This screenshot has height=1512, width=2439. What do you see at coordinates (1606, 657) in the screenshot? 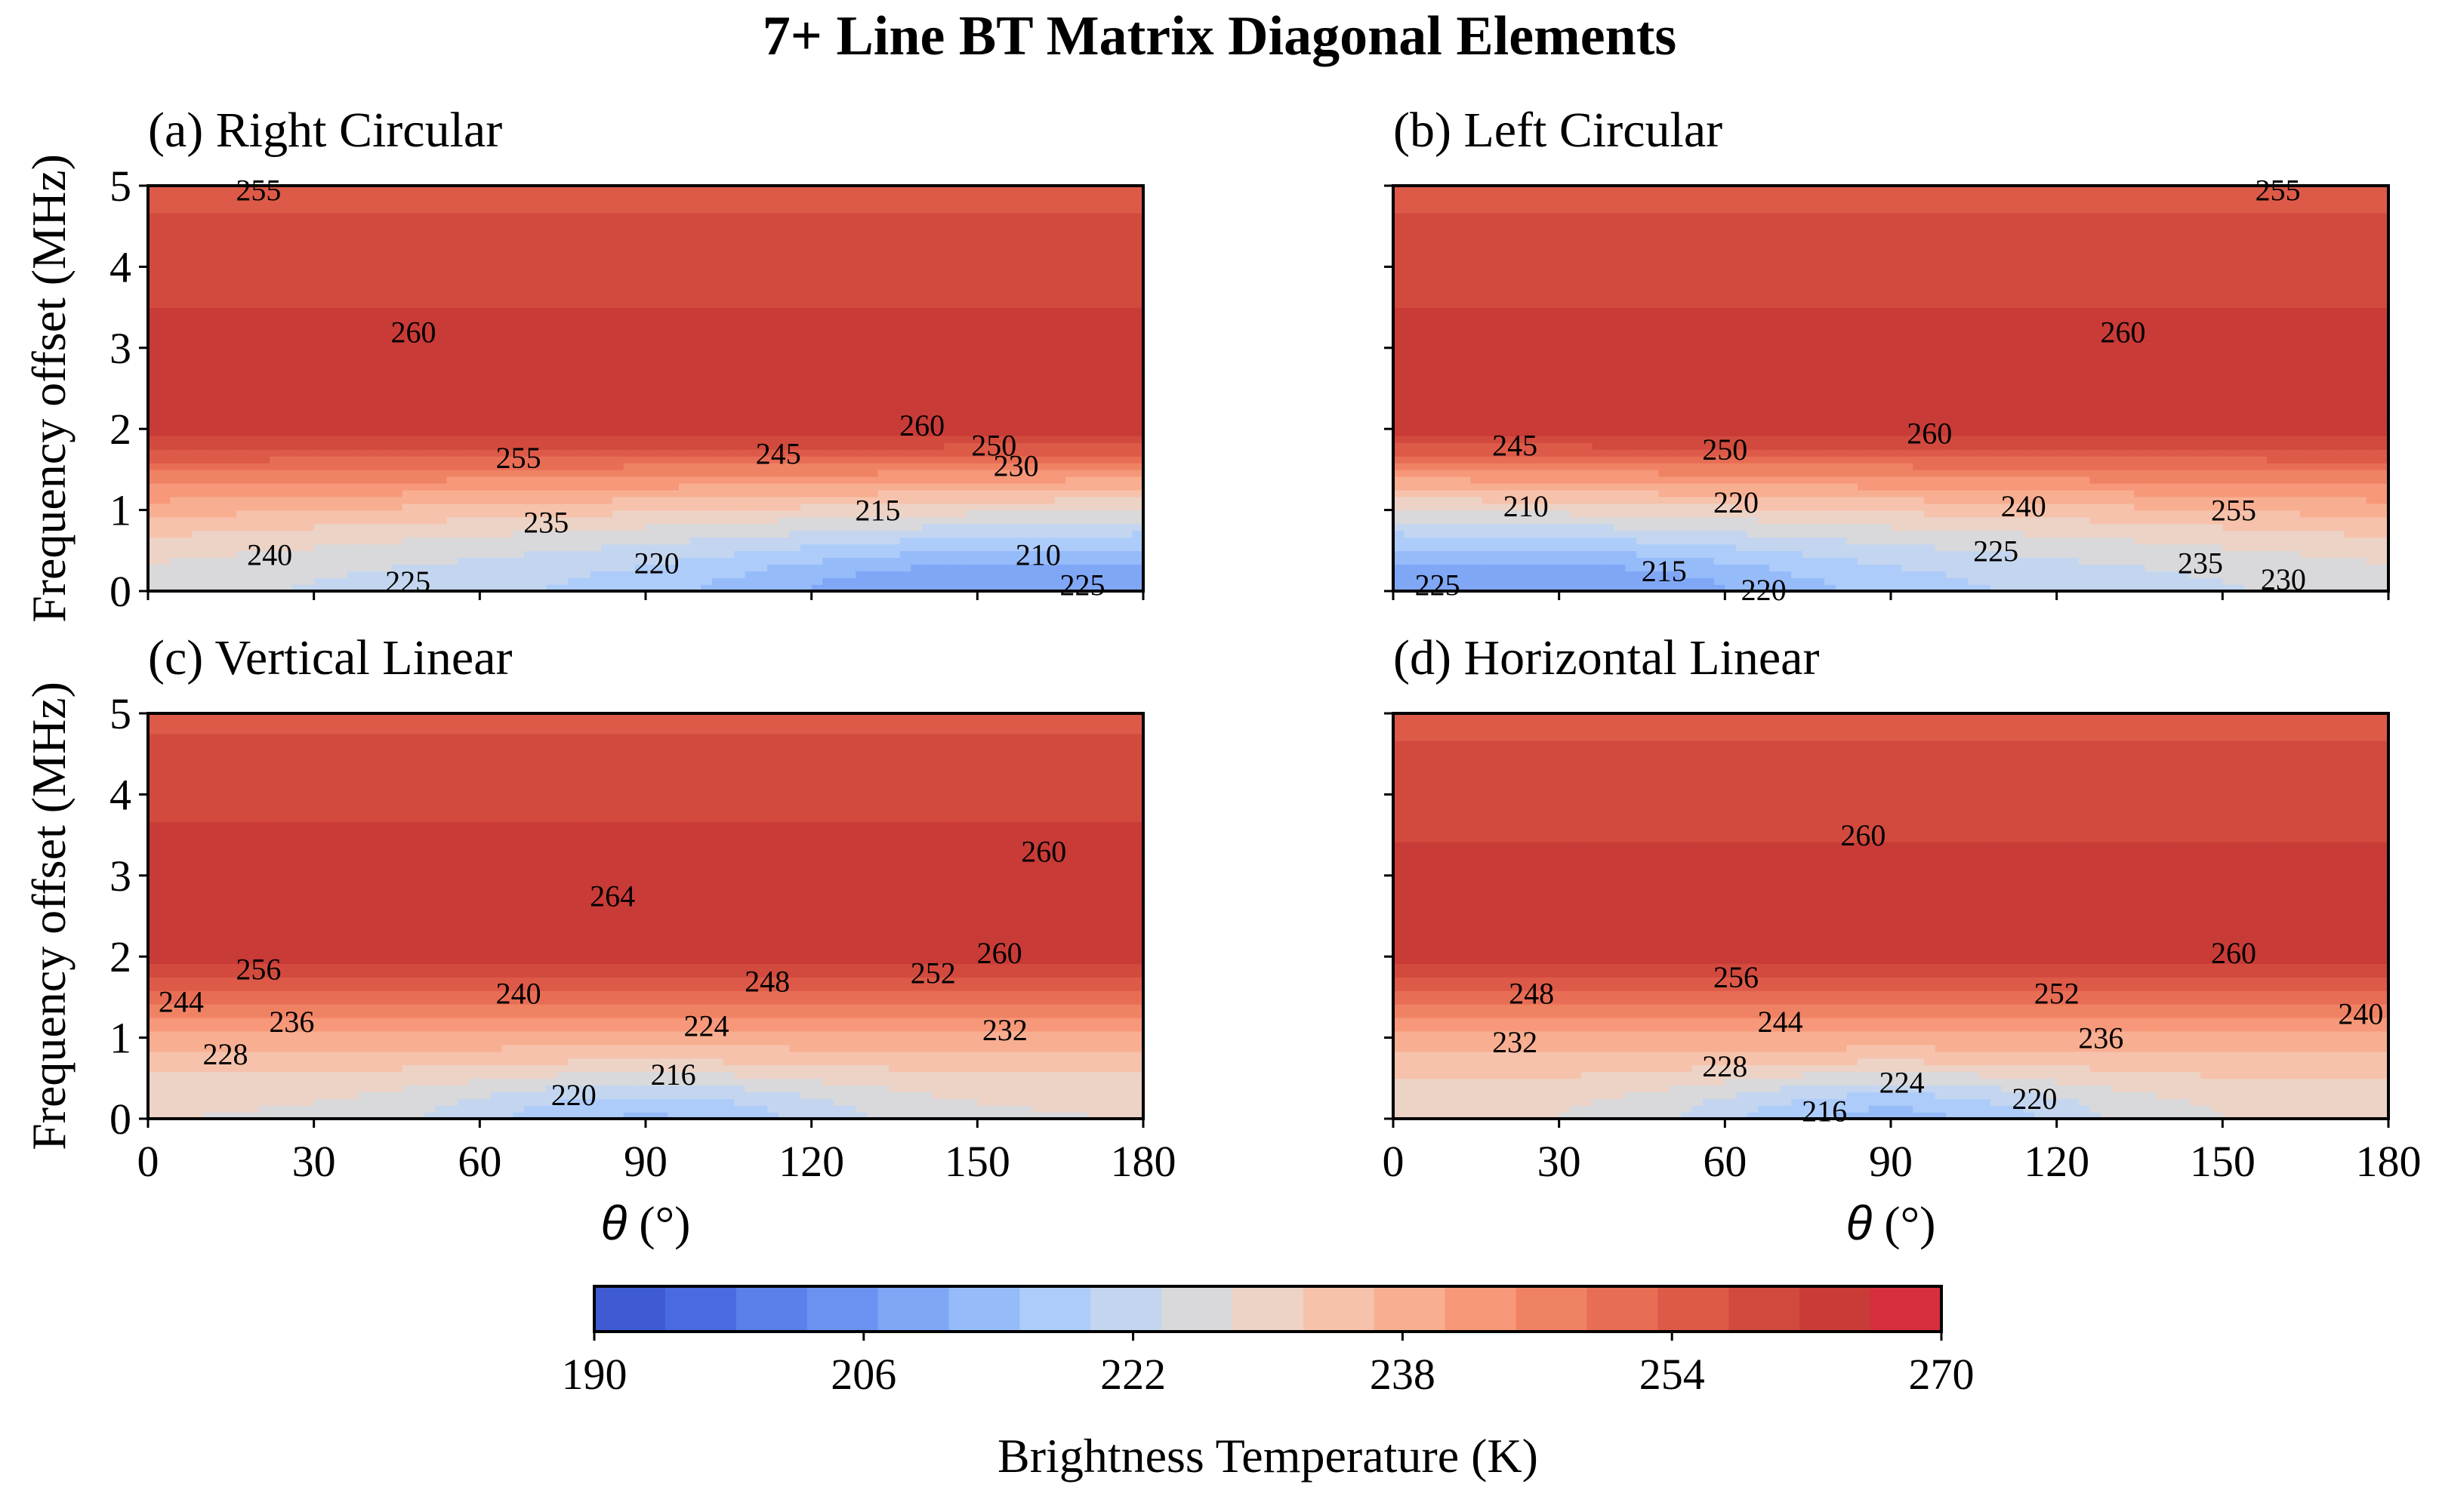
I see `panel-title: (d) Horizontal Linear` at bounding box center [1606, 657].